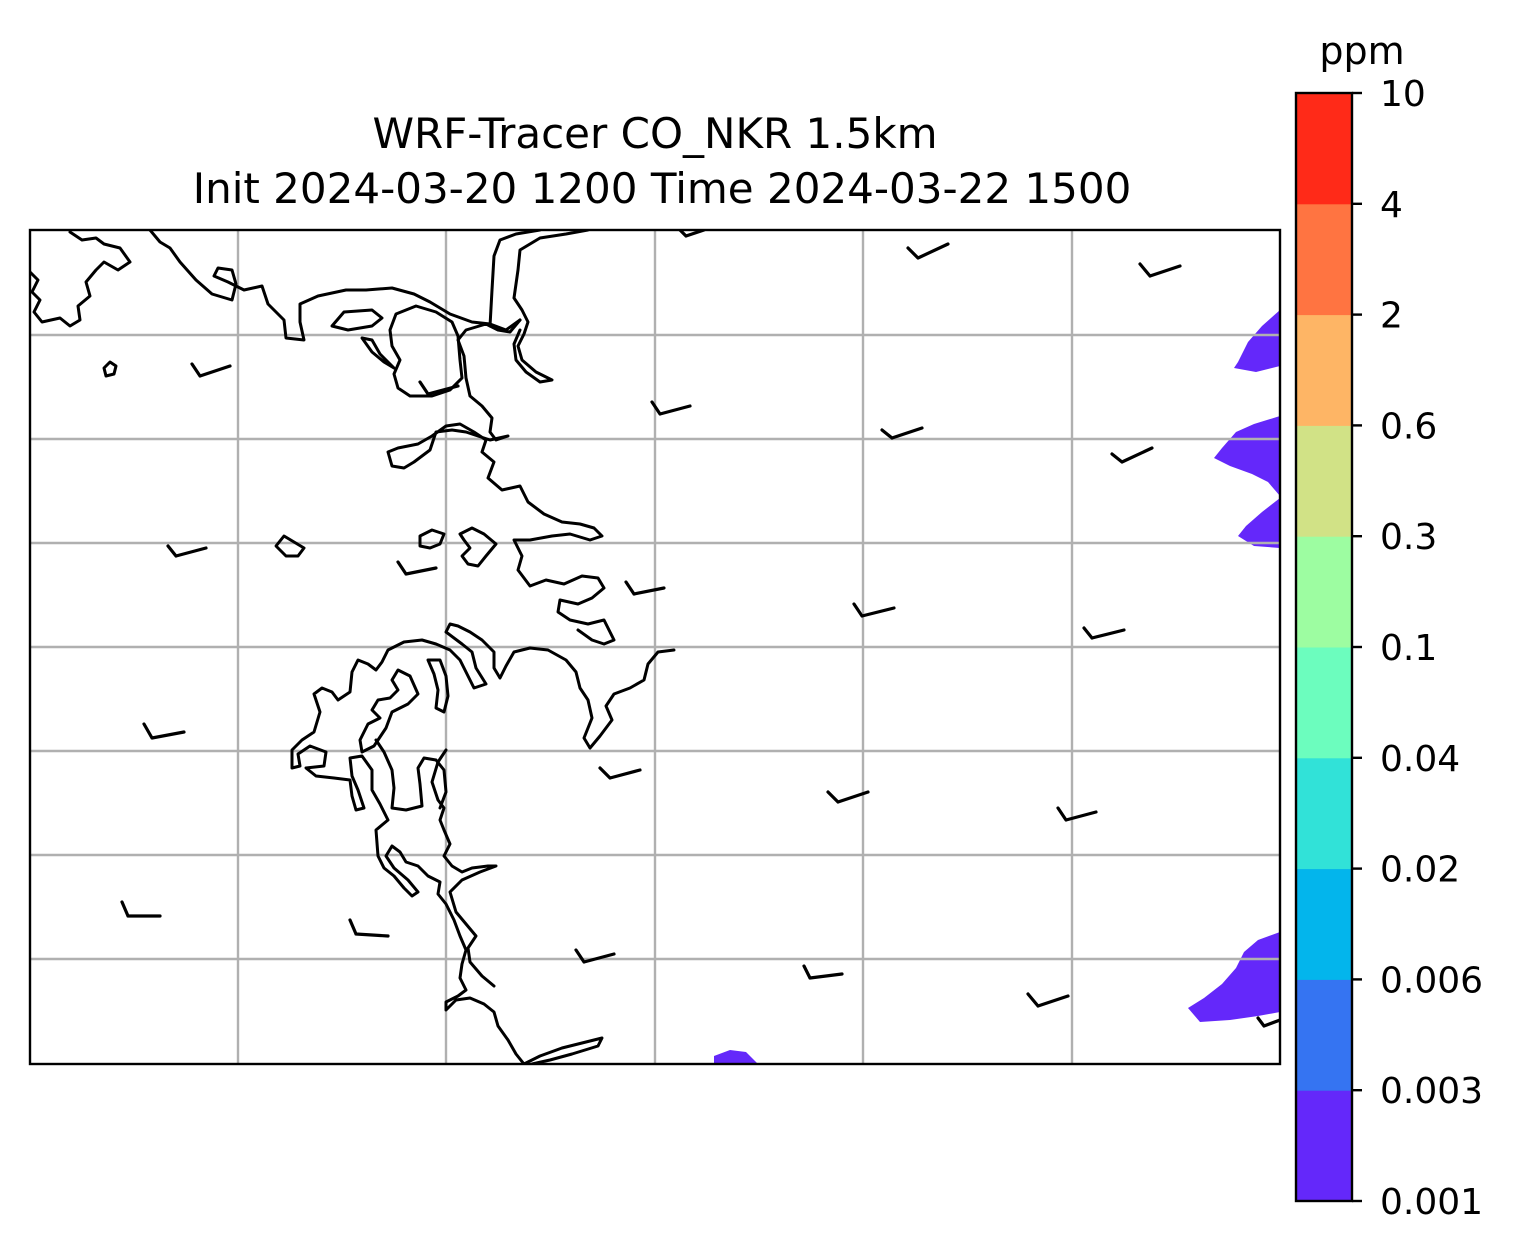 The width and height of the screenshot is (1528, 1256). Describe the element at coordinates (1257, 341) in the screenshot. I see `tracer-region-right-upper` at that location.